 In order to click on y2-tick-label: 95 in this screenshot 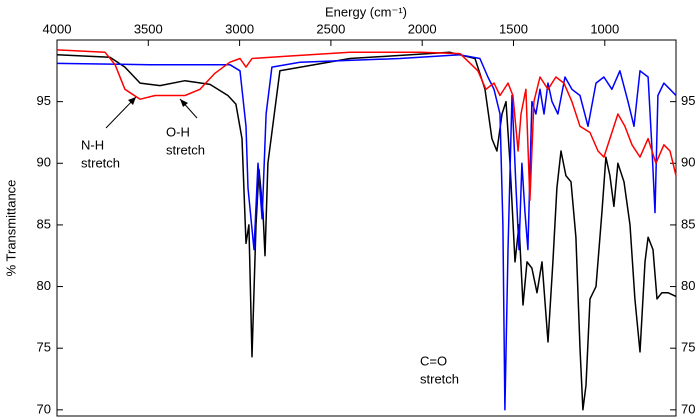, I will do `click(688, 100)`.